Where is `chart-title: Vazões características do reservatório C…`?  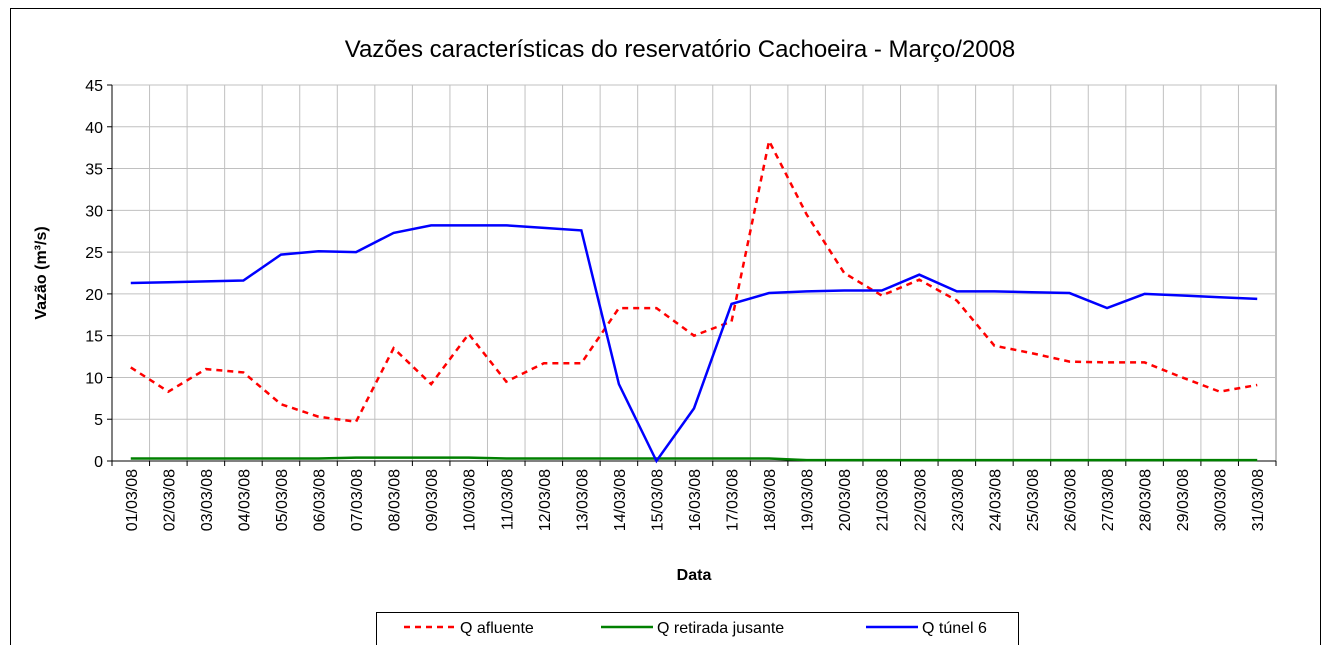 chart-title: Vazões características do reservatório C… is located at coordinates (680, 49).